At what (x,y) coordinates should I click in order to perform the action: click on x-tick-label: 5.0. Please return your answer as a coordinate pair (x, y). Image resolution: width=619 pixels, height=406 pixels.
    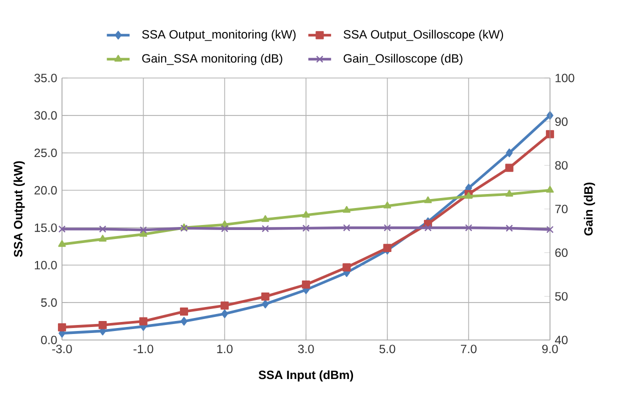
    Looking at the image, I should click on (387, 349).